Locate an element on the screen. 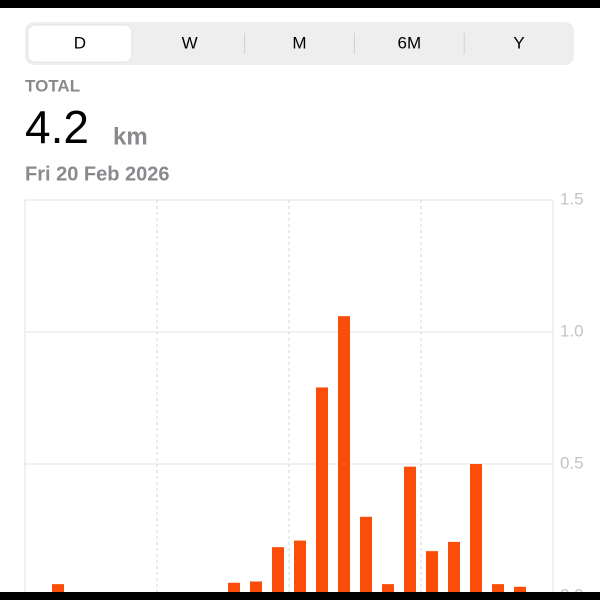 The height and width of the screenshot is (600, 600). bottom-edge is located at coordinates (300, 596).